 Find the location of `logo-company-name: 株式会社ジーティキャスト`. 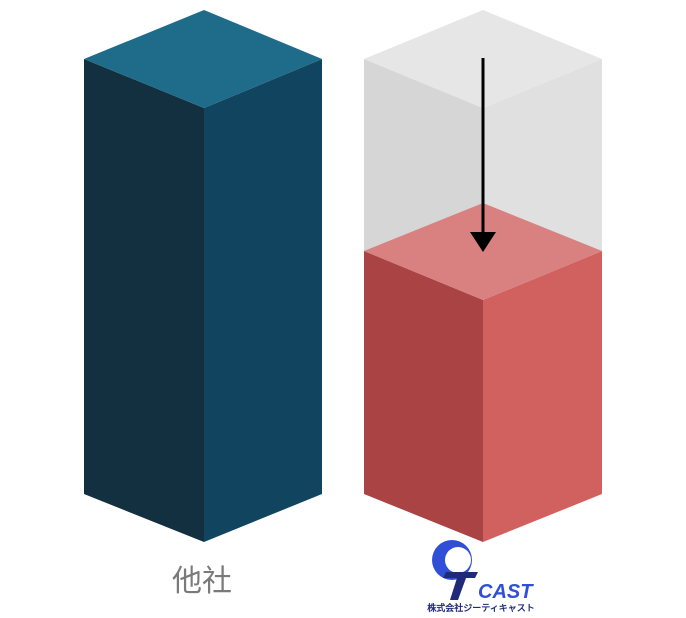

logo-company-name: 株式会社ジーティキャスト is located at coordinates (480, 608).